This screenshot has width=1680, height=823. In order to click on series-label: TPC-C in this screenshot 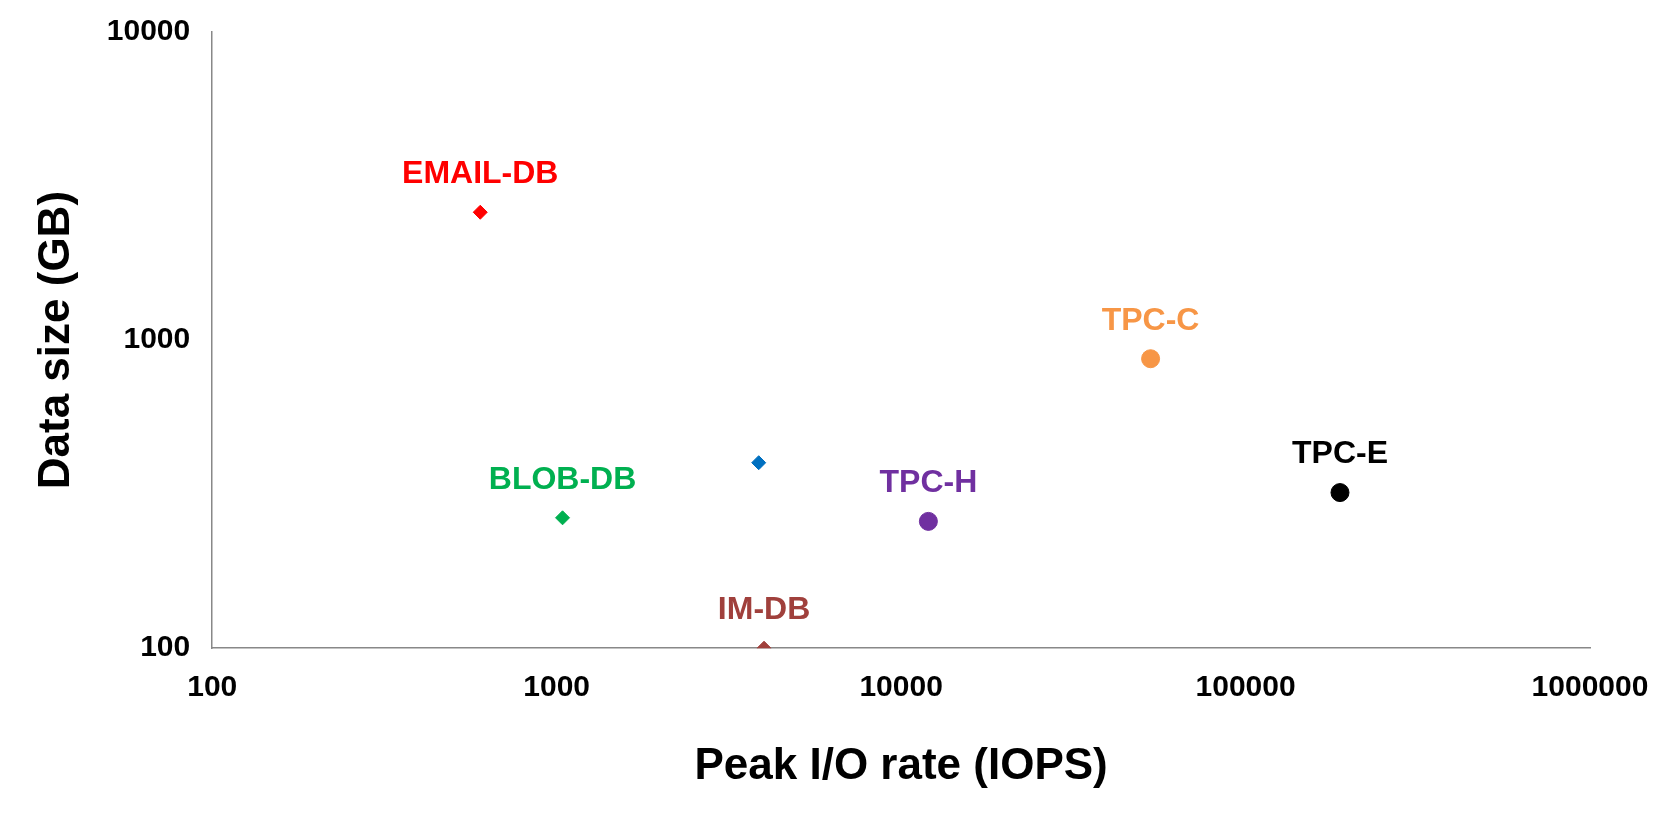, I will do `click(1150, 318)`.